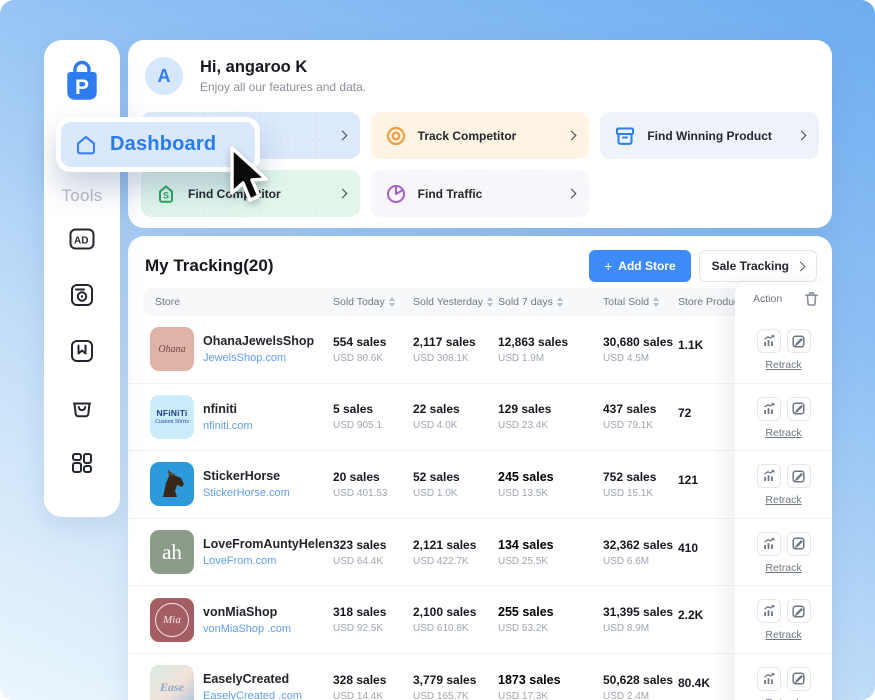 The width and height of the screenshot is (875, 700). I want to click on sold-yesterday-value: 22 sales, so click(436, 409).